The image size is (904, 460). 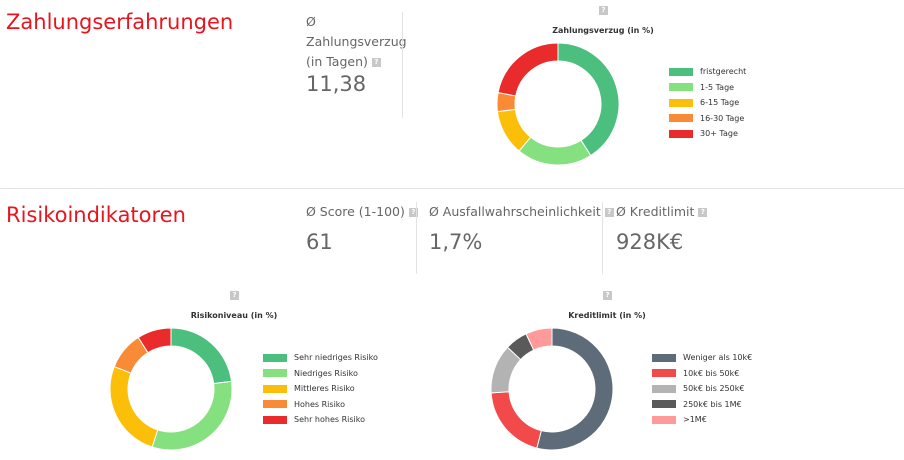 I want to click on section-divider, so click(x=452, y=188).